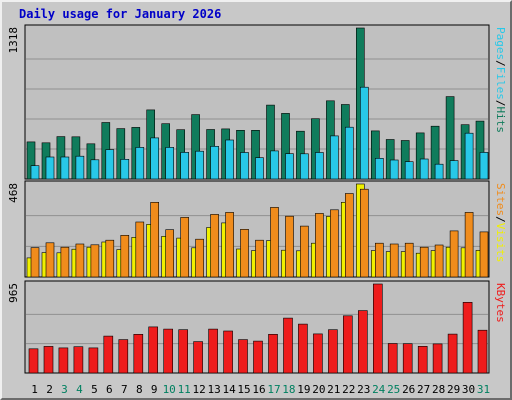 The height and width of the screenshot is (400, 512). What do you see at coordinates (13, 193) in the screenshot?
I see `y-max-label-visits-sites: 468` at bounding box center [13, 193].